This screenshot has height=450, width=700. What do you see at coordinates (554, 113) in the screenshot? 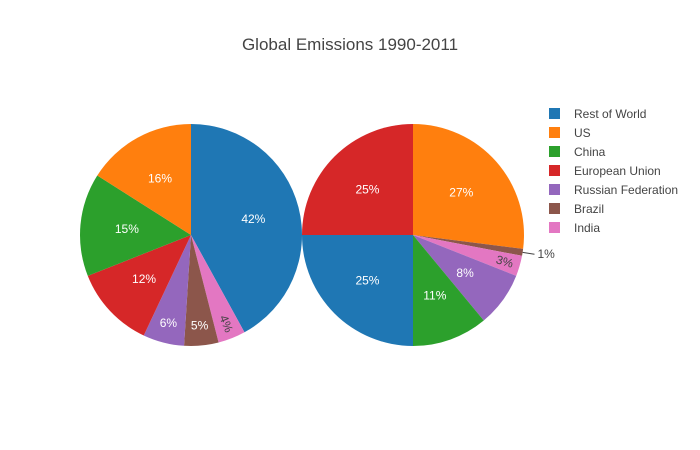
I see `legend-swatch-rest-of-world` at bounding box center [554, 113].